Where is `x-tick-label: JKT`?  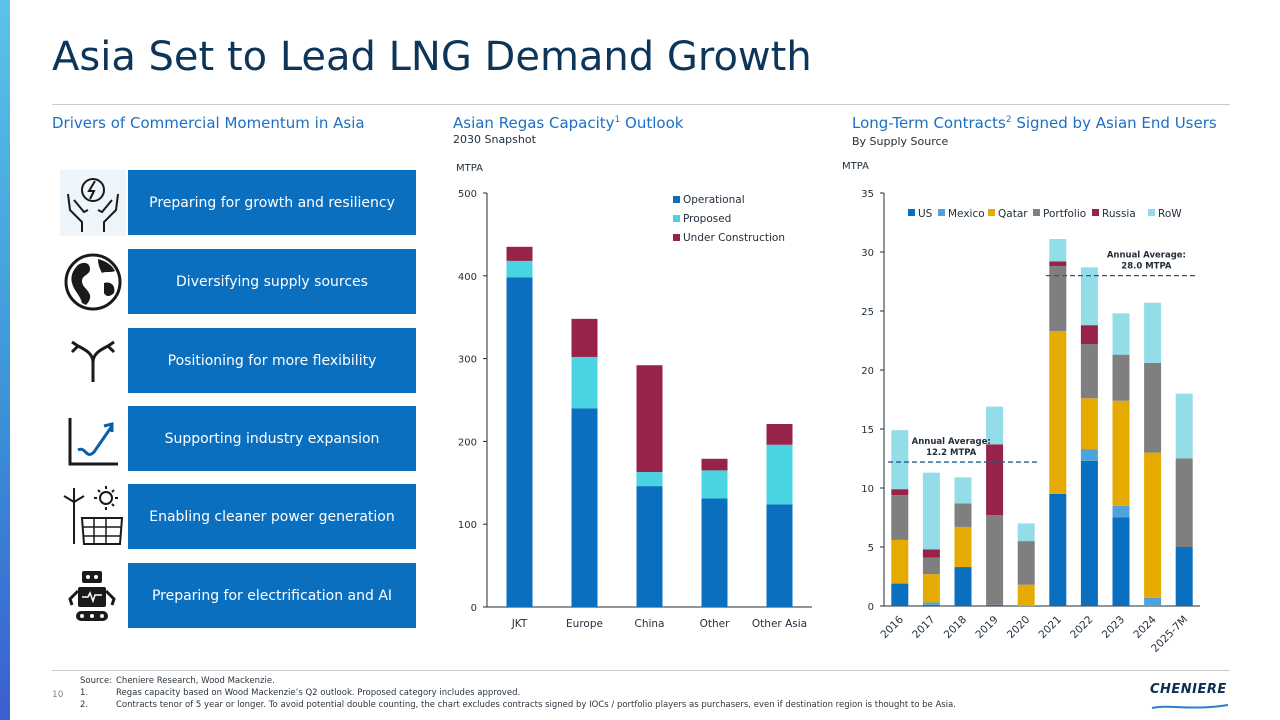 x-tick-label: JKT is located at coordinates (519, 624).